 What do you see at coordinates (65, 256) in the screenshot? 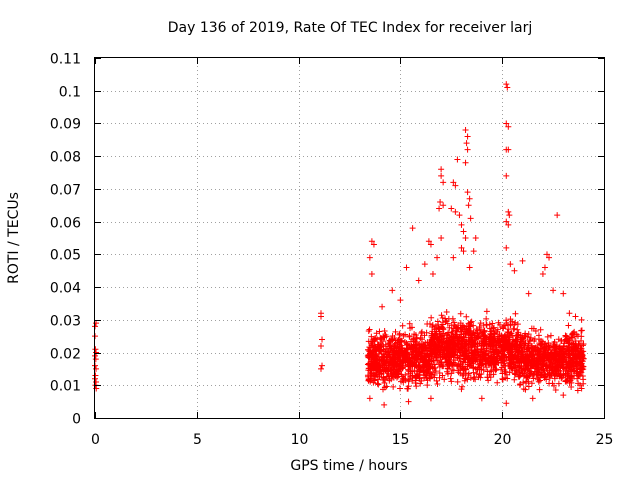
I see `y-tick-label: 0.05` at bounding box center [65, 256].